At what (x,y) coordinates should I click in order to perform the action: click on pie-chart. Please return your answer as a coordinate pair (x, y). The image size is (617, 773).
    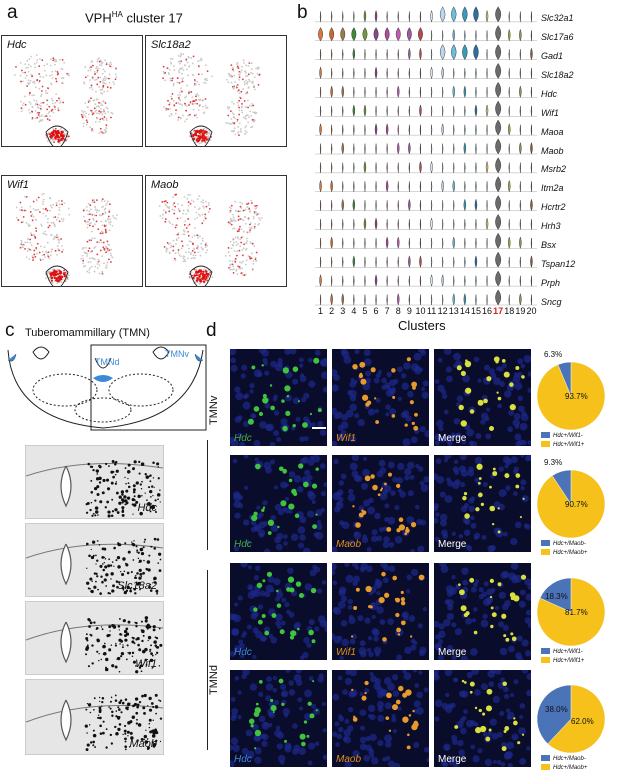
    Looking at the image, I should click on (571, 504).